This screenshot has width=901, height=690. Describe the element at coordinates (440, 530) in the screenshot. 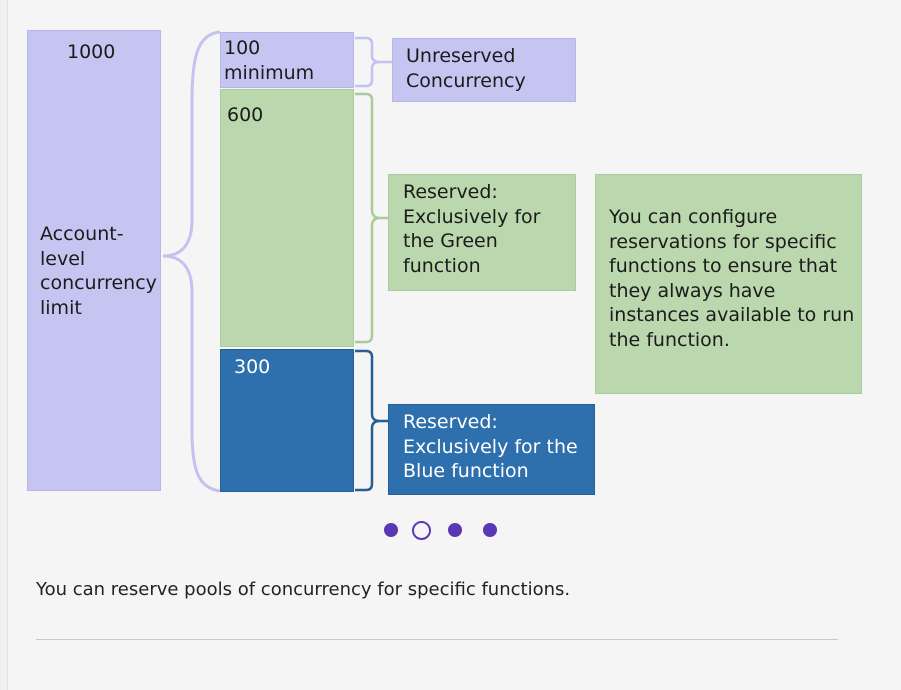

I see `carousel-pagination` at that location.